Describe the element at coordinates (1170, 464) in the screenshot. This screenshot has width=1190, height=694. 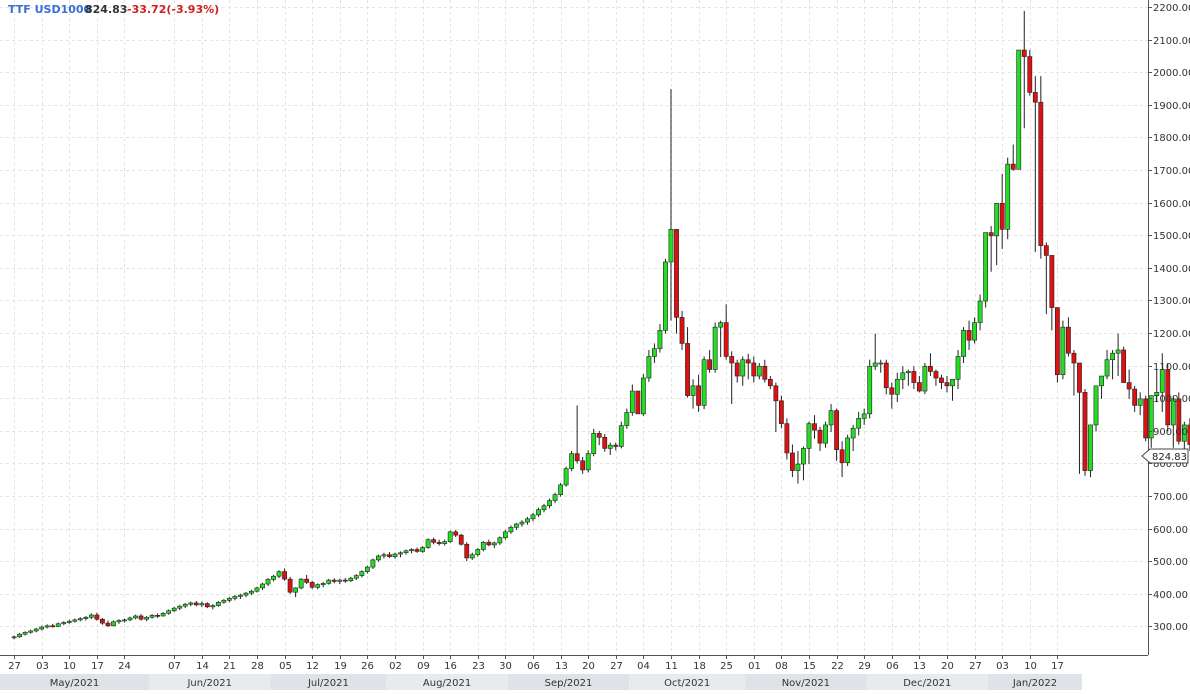
I see `y-tick-label: 800.00` at that location.